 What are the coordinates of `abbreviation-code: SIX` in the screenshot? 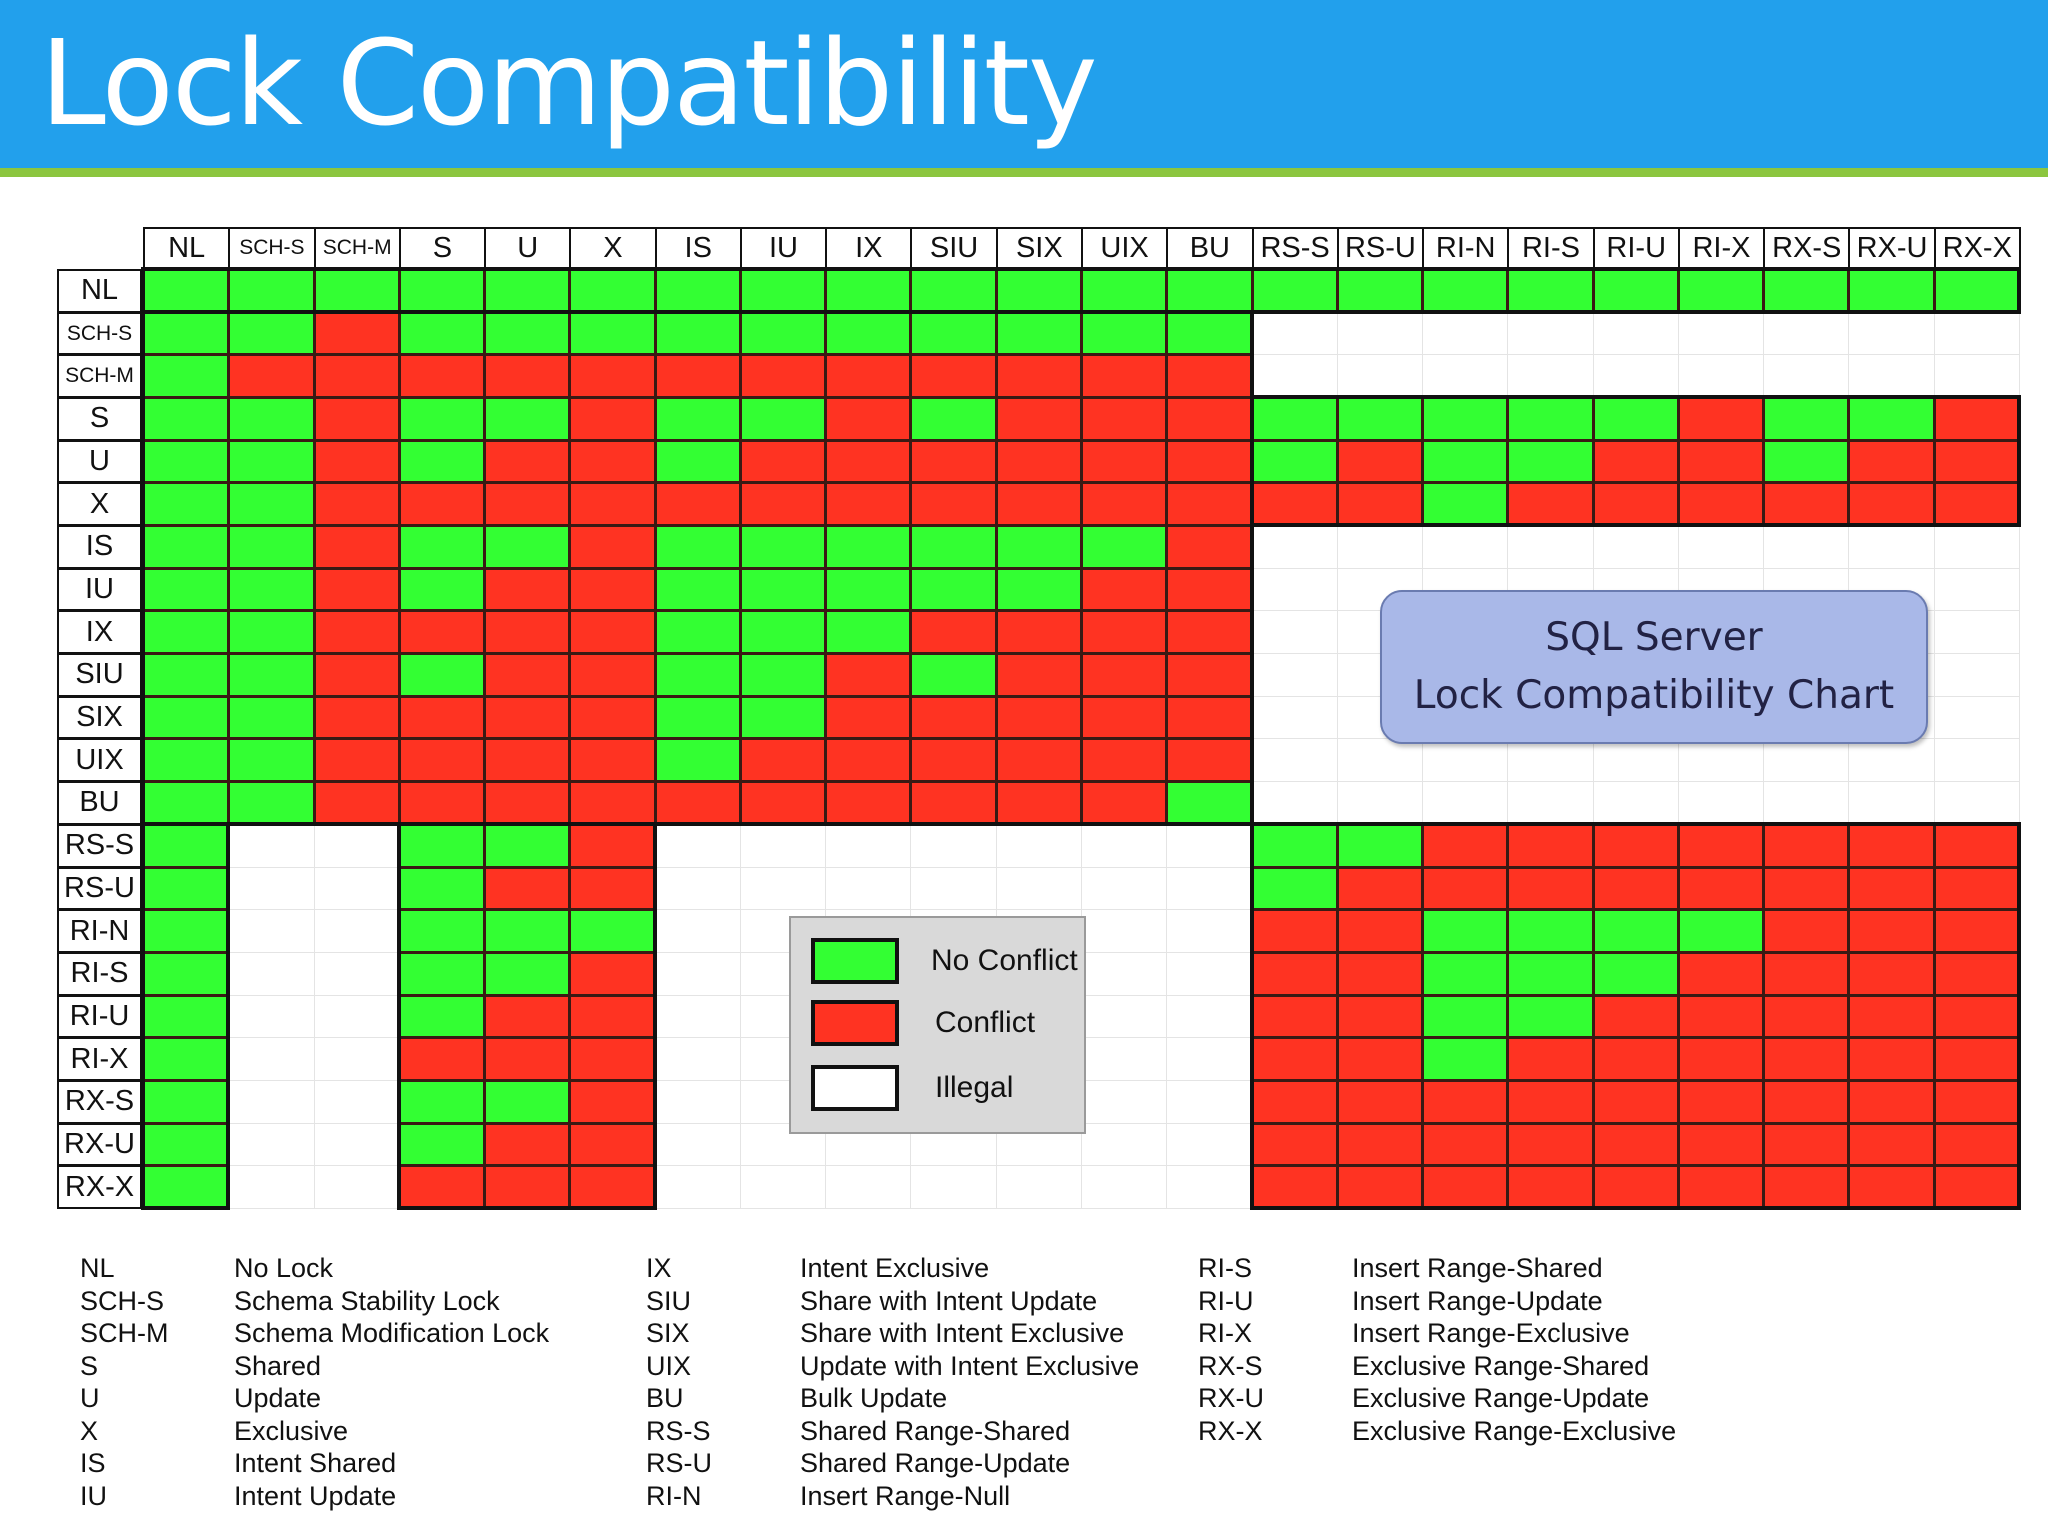 It's located at (668, 1333).